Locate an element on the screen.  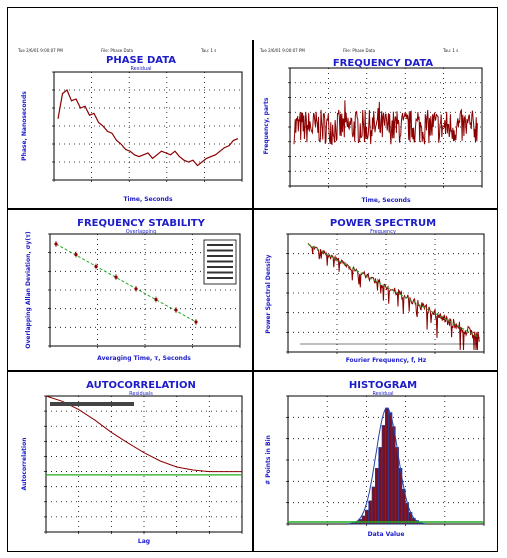
y-axis-label: Overlapping Allan Deviation, σy(τ) is located at coordinates (28, 290).